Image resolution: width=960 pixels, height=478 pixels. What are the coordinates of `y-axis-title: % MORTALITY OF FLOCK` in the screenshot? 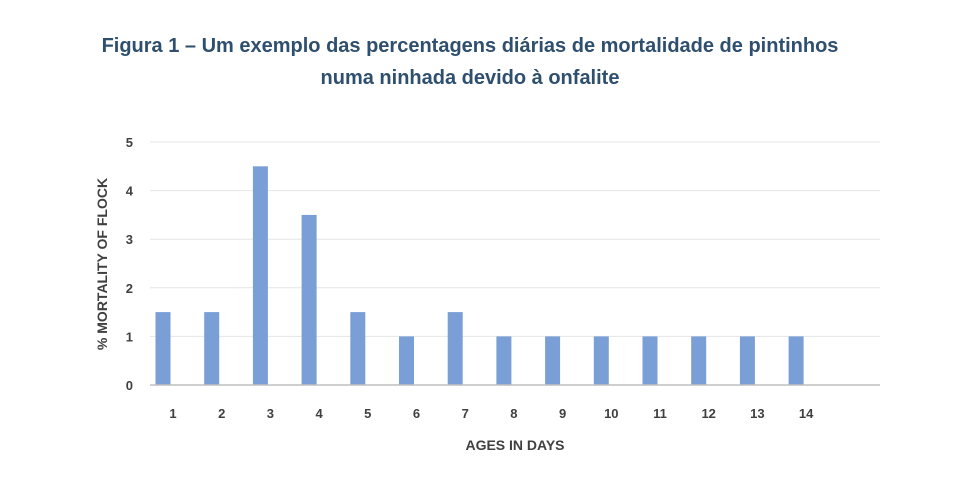 It's located at (102, 264).